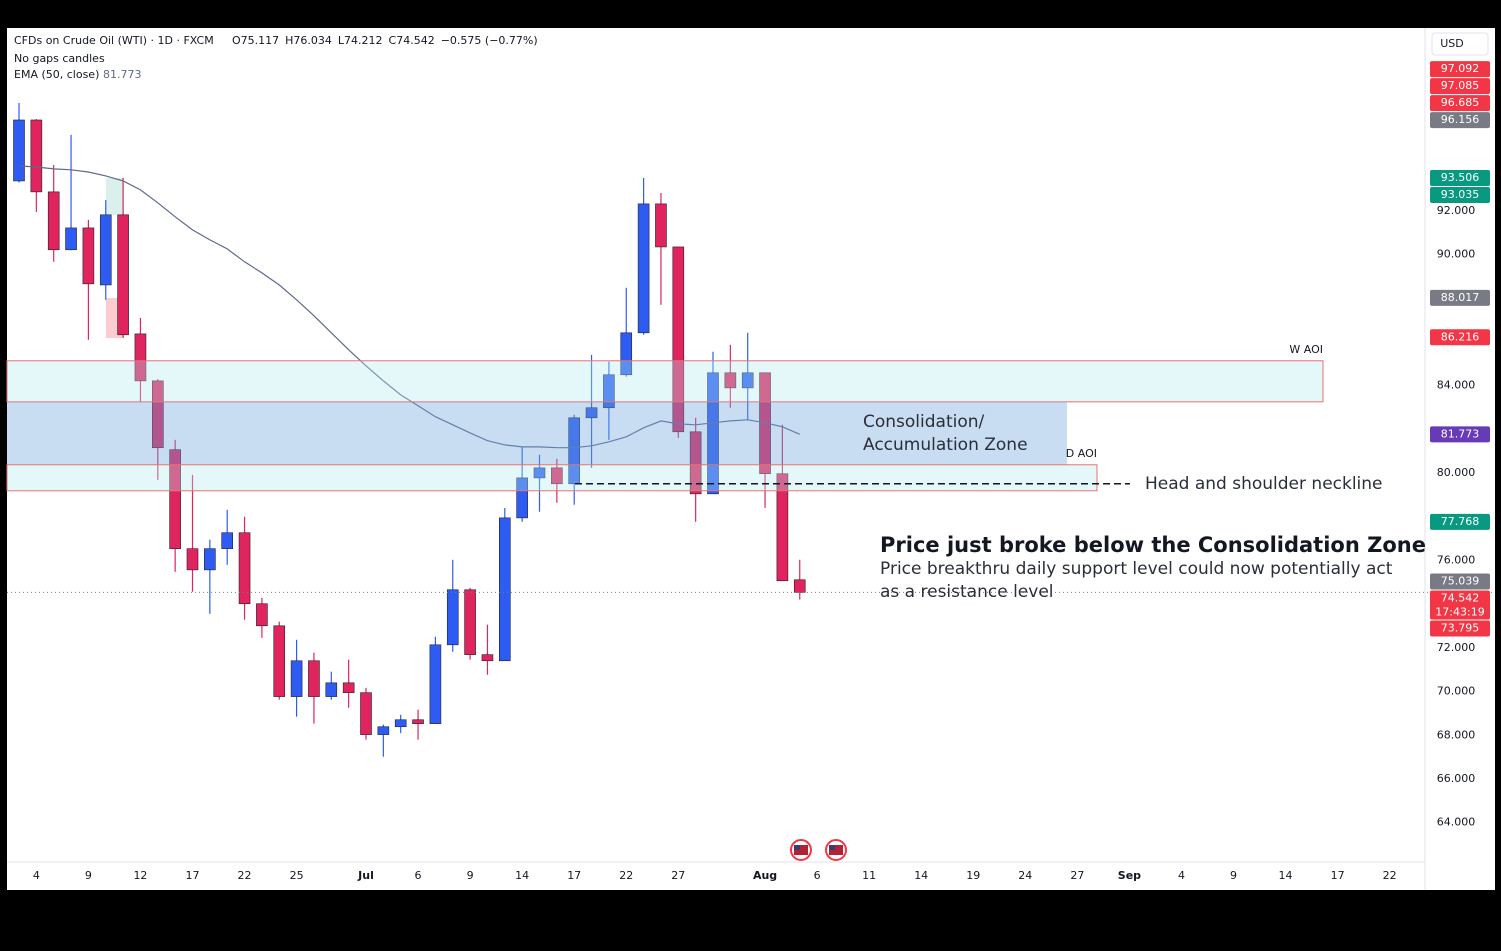  Describe the element at coordinates (765, 875) in the screenshot. I see `x-tick-label: Aug` at that location.